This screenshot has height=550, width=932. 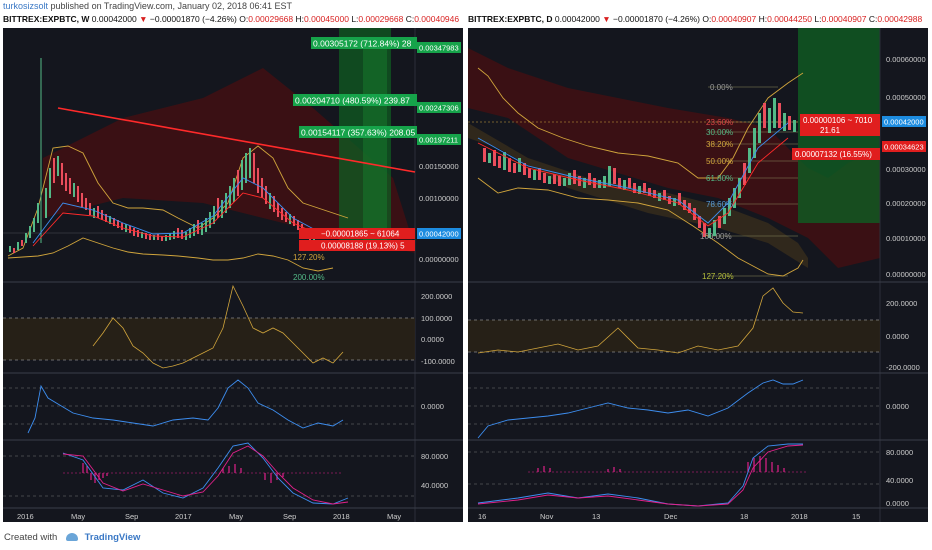 What do you see at coordinates (906, 59) in the screenshot?
I see `svg-text: 0.00060000` at bounding box center [906, 59].